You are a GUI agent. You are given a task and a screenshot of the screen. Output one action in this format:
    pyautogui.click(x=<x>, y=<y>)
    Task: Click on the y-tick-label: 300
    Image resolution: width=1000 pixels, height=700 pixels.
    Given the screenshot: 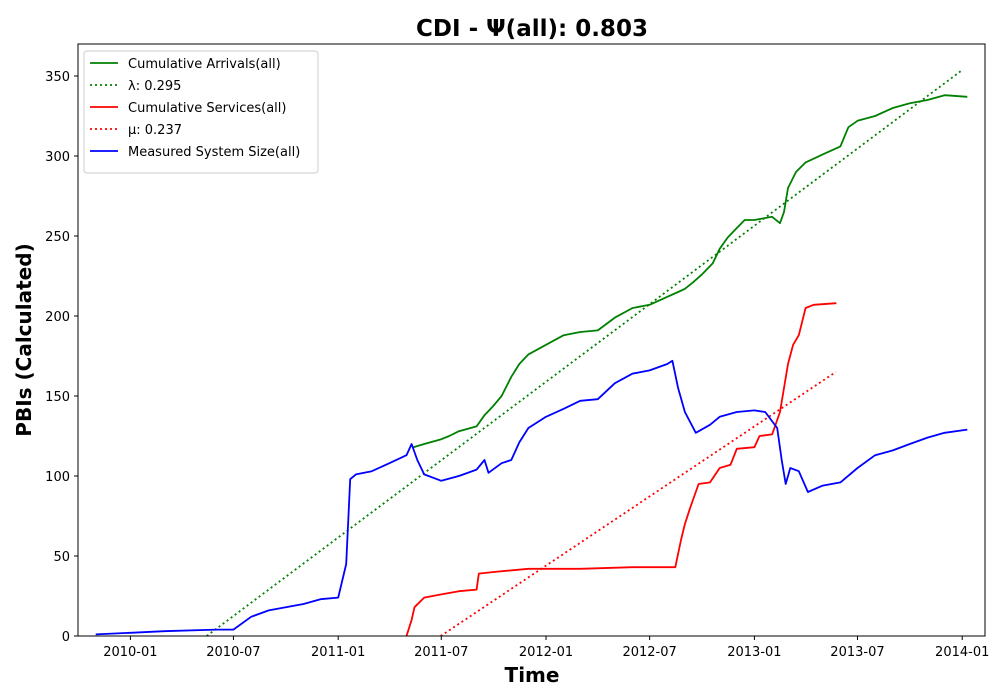 What is the action you would take?
    pyautogui.click(x=57, y=157)
    